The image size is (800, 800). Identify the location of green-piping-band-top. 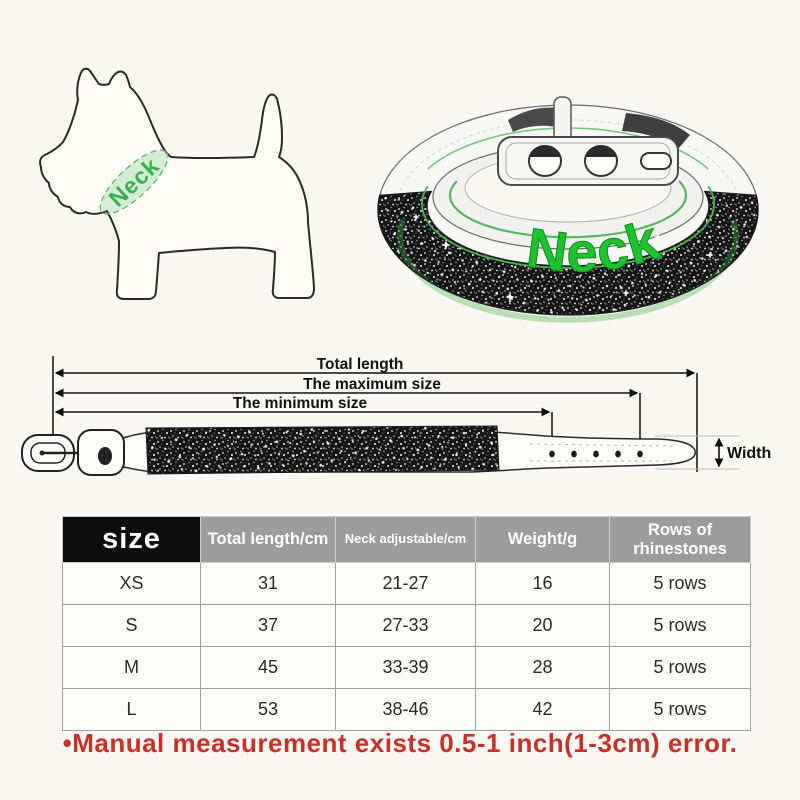
(568, 227).